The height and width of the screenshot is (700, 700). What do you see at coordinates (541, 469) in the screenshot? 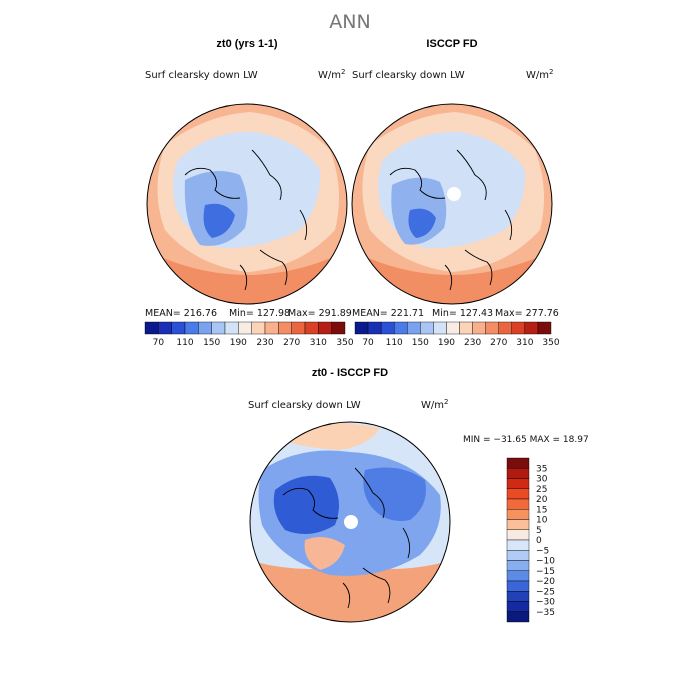
I see `colorbar-label: 35` at bounding box center [541, 469].